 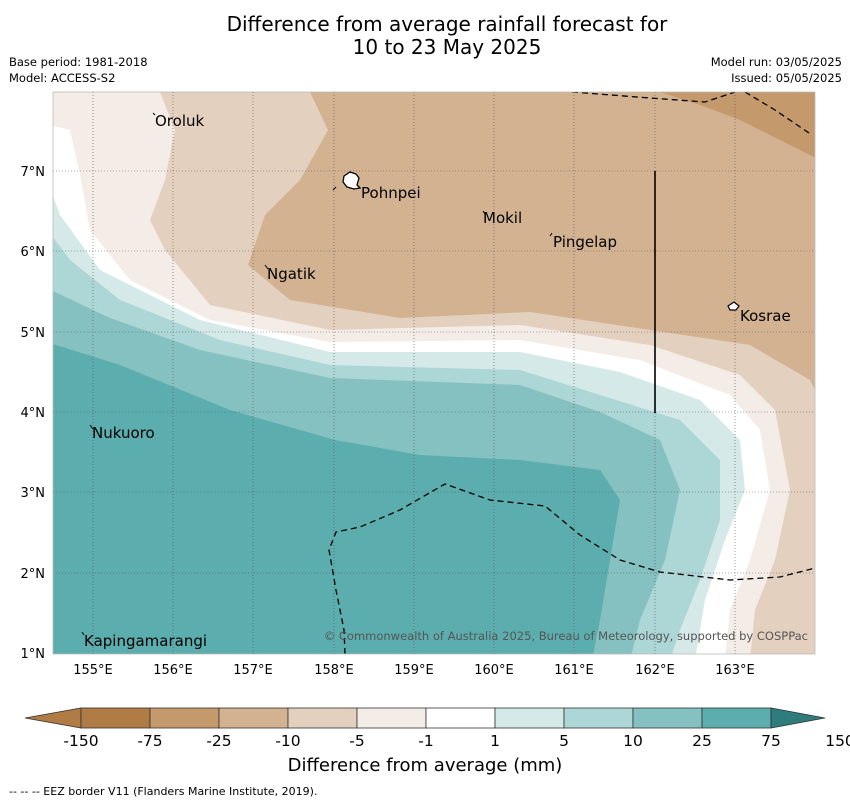 I want to click on colorbar-tick-label: -5, so click(x=356, y=741).